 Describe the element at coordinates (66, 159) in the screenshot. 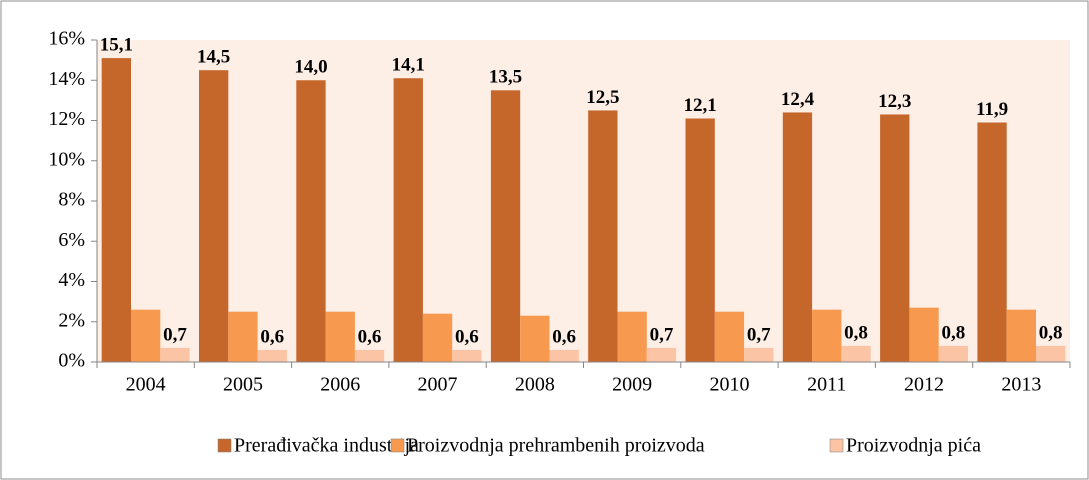

I see `y-tick-label: 10%` at that location.